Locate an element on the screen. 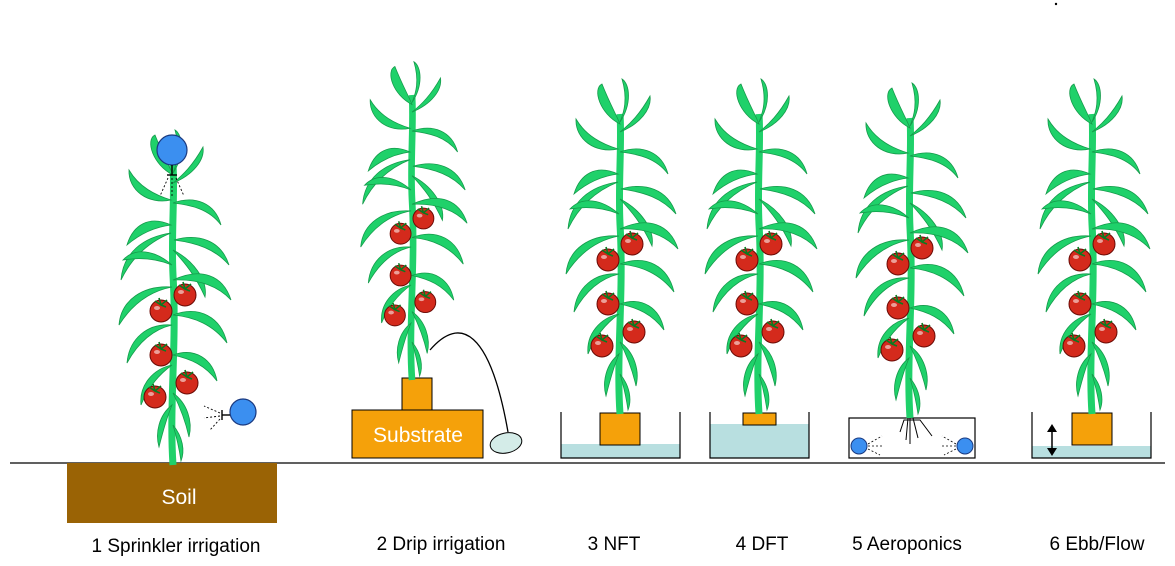 This screenshot has width=1175, height=566. aero-chamber is located at coordinates (912, 438).